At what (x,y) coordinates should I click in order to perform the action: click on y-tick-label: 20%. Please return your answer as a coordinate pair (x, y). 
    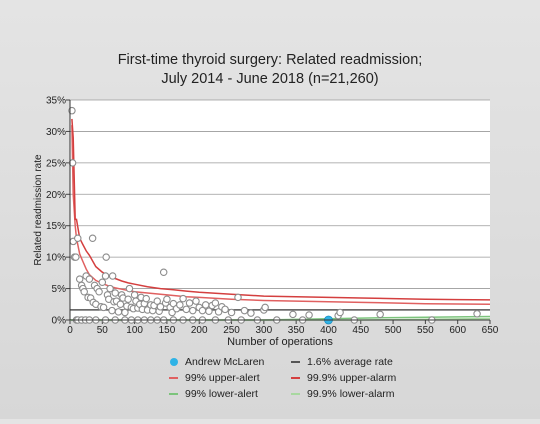
    Looking at the image, I should click on (56, 195).